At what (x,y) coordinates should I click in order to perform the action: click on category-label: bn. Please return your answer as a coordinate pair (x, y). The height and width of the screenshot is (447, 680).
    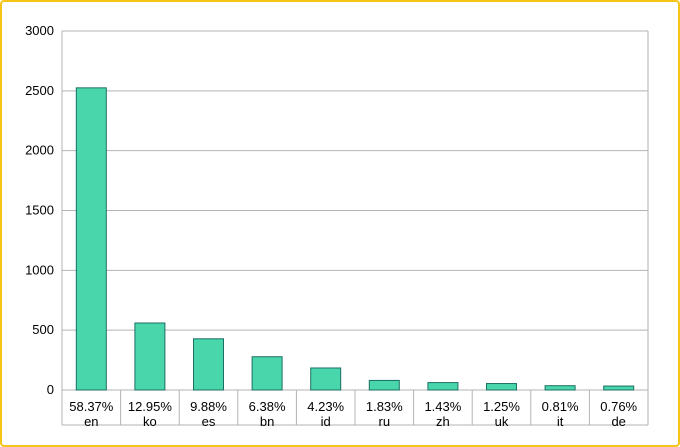
    Looking at the image, I should click on (267, 421).